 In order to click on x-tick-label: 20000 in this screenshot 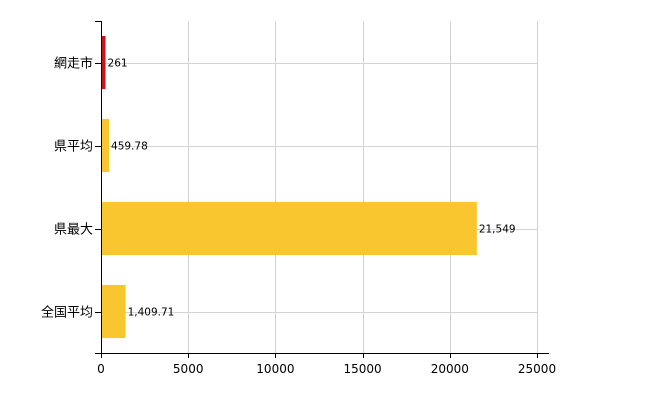, I will do `click(450, 369)`.